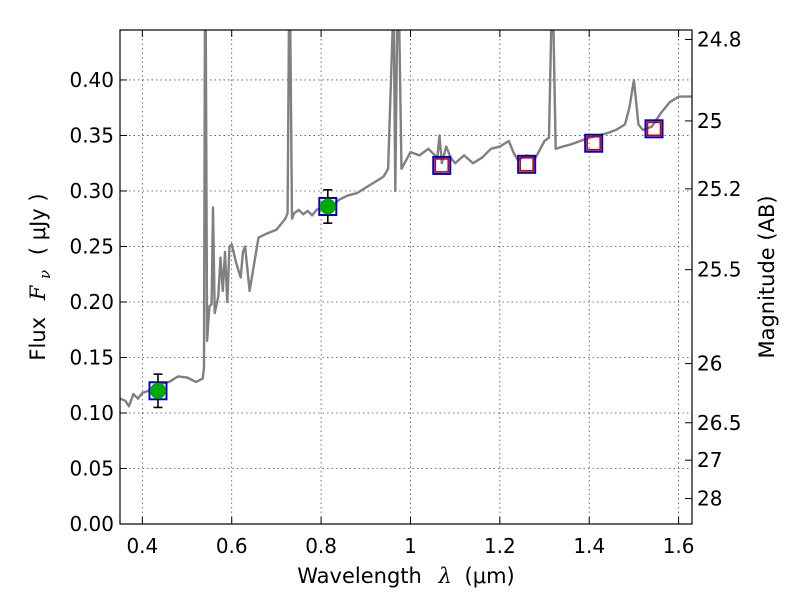 The image size is (800, 600). I want to click on x-tick-label: 0.8, so click(321, 546).